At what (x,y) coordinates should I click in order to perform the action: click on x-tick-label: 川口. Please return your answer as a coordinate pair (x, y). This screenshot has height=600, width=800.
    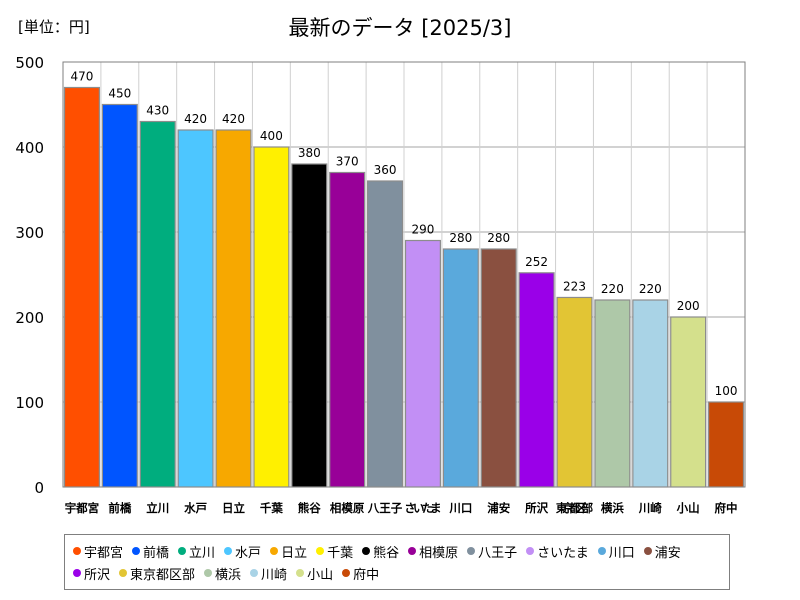
    Looking at the image, I should click on (460, 508).